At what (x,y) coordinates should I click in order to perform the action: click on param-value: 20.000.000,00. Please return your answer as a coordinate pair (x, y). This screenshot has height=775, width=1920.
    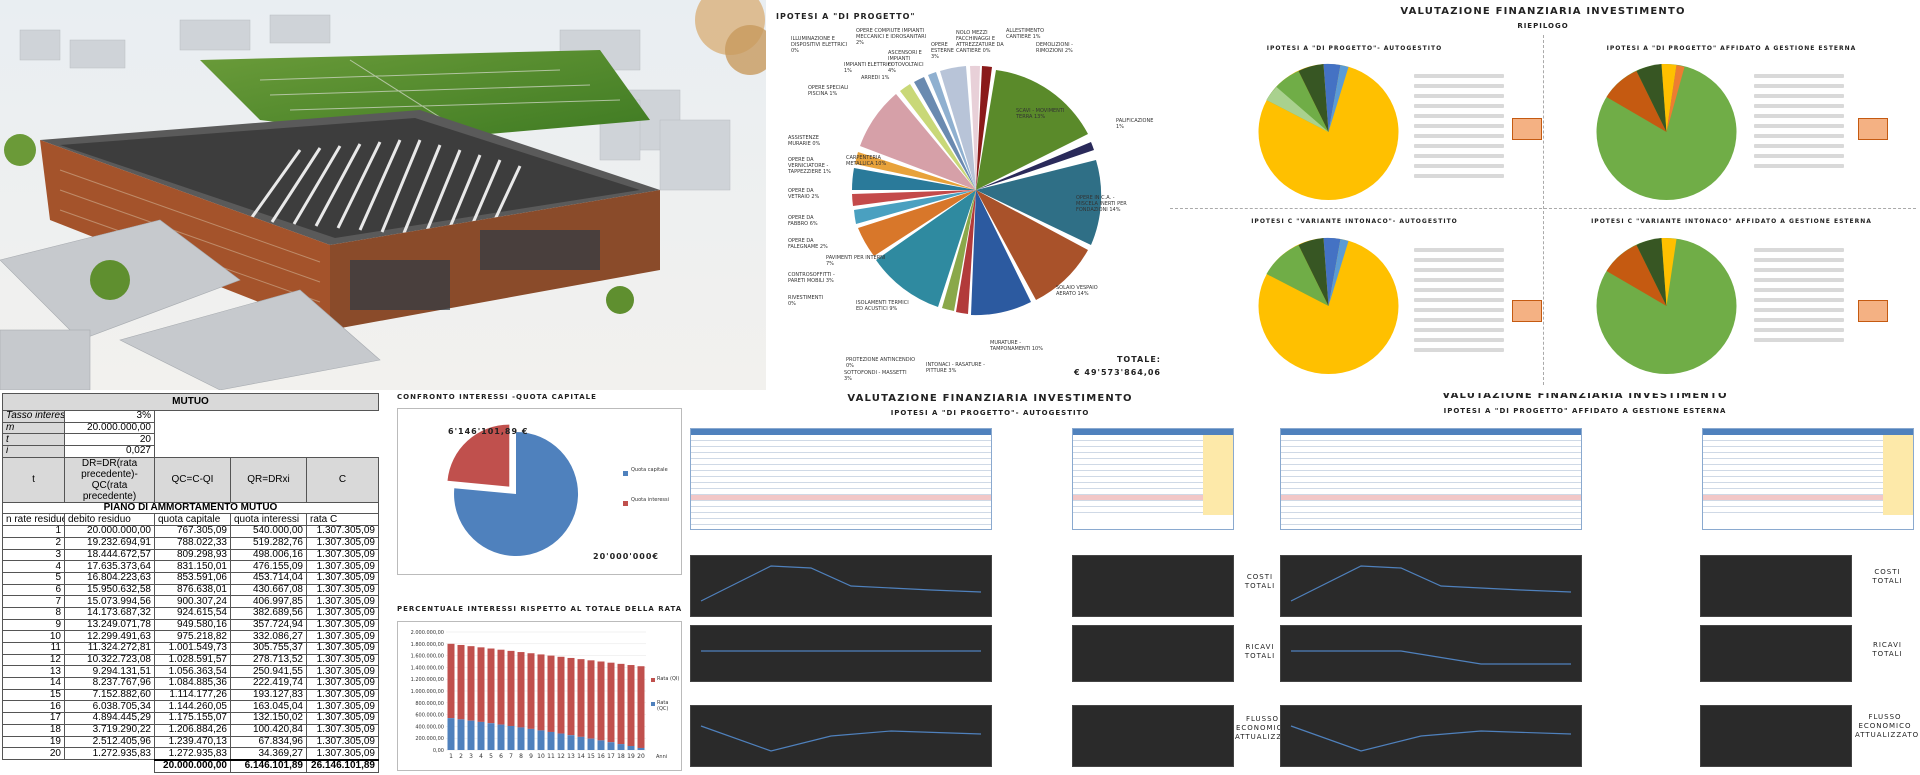
    Looking at the image, I should click on (109, 428).